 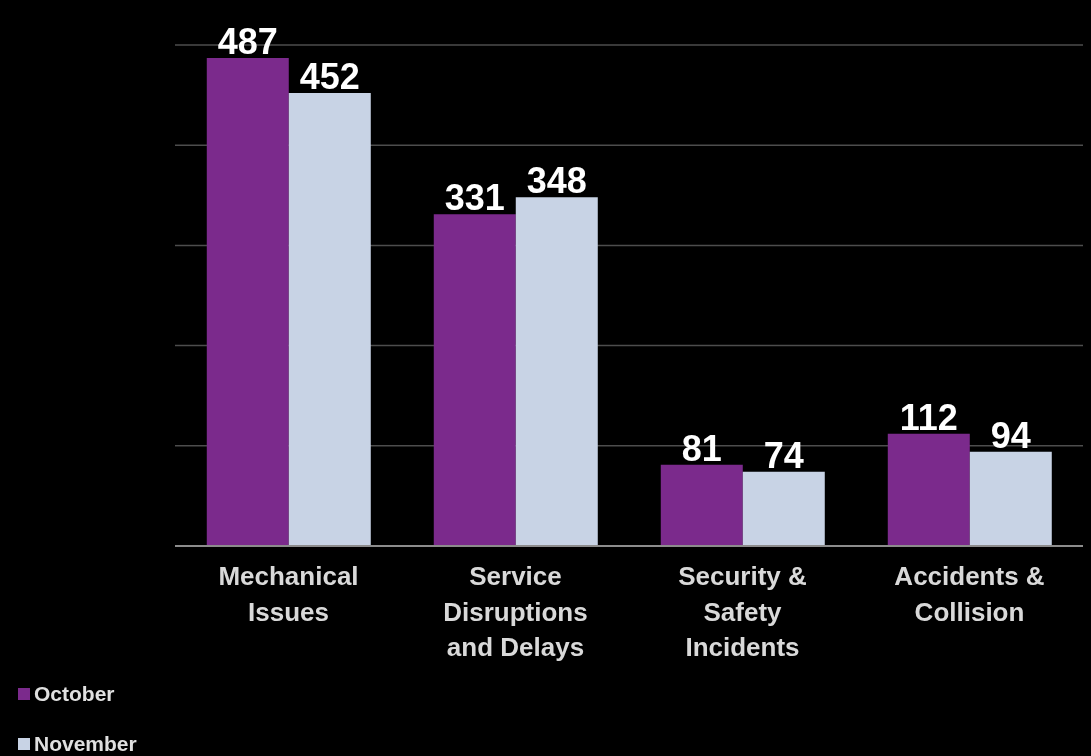 I want to click on x-tick-label: Accidents & Collision, so click(x=969, y=594).